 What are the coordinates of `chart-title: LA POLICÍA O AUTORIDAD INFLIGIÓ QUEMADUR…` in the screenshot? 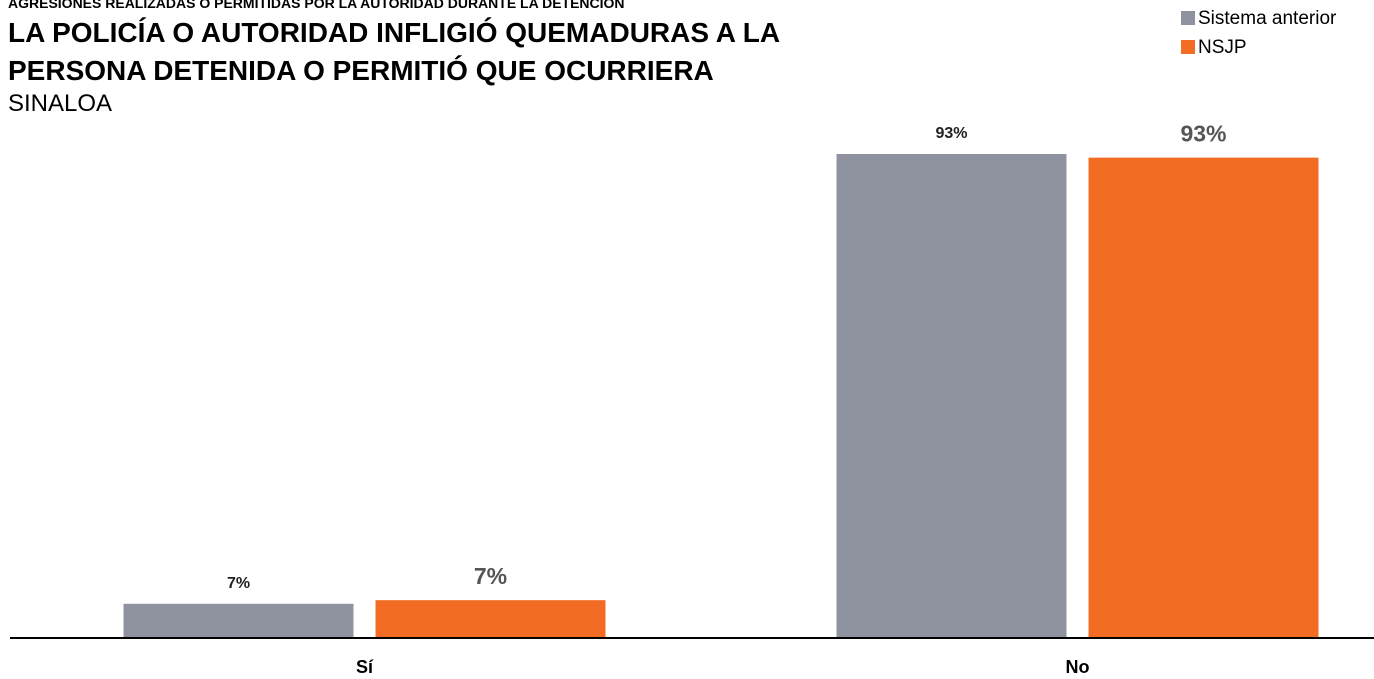 It's located at (394, 51).